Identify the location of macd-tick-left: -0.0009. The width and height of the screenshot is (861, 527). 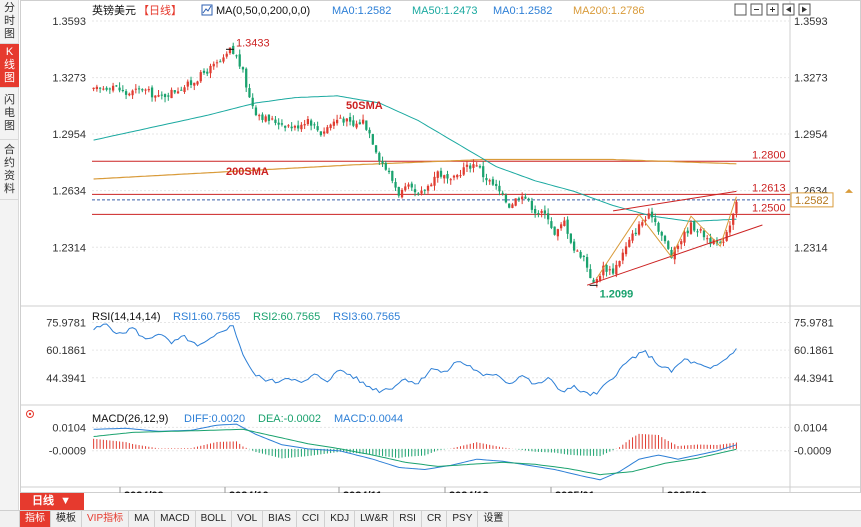
(67, 452).